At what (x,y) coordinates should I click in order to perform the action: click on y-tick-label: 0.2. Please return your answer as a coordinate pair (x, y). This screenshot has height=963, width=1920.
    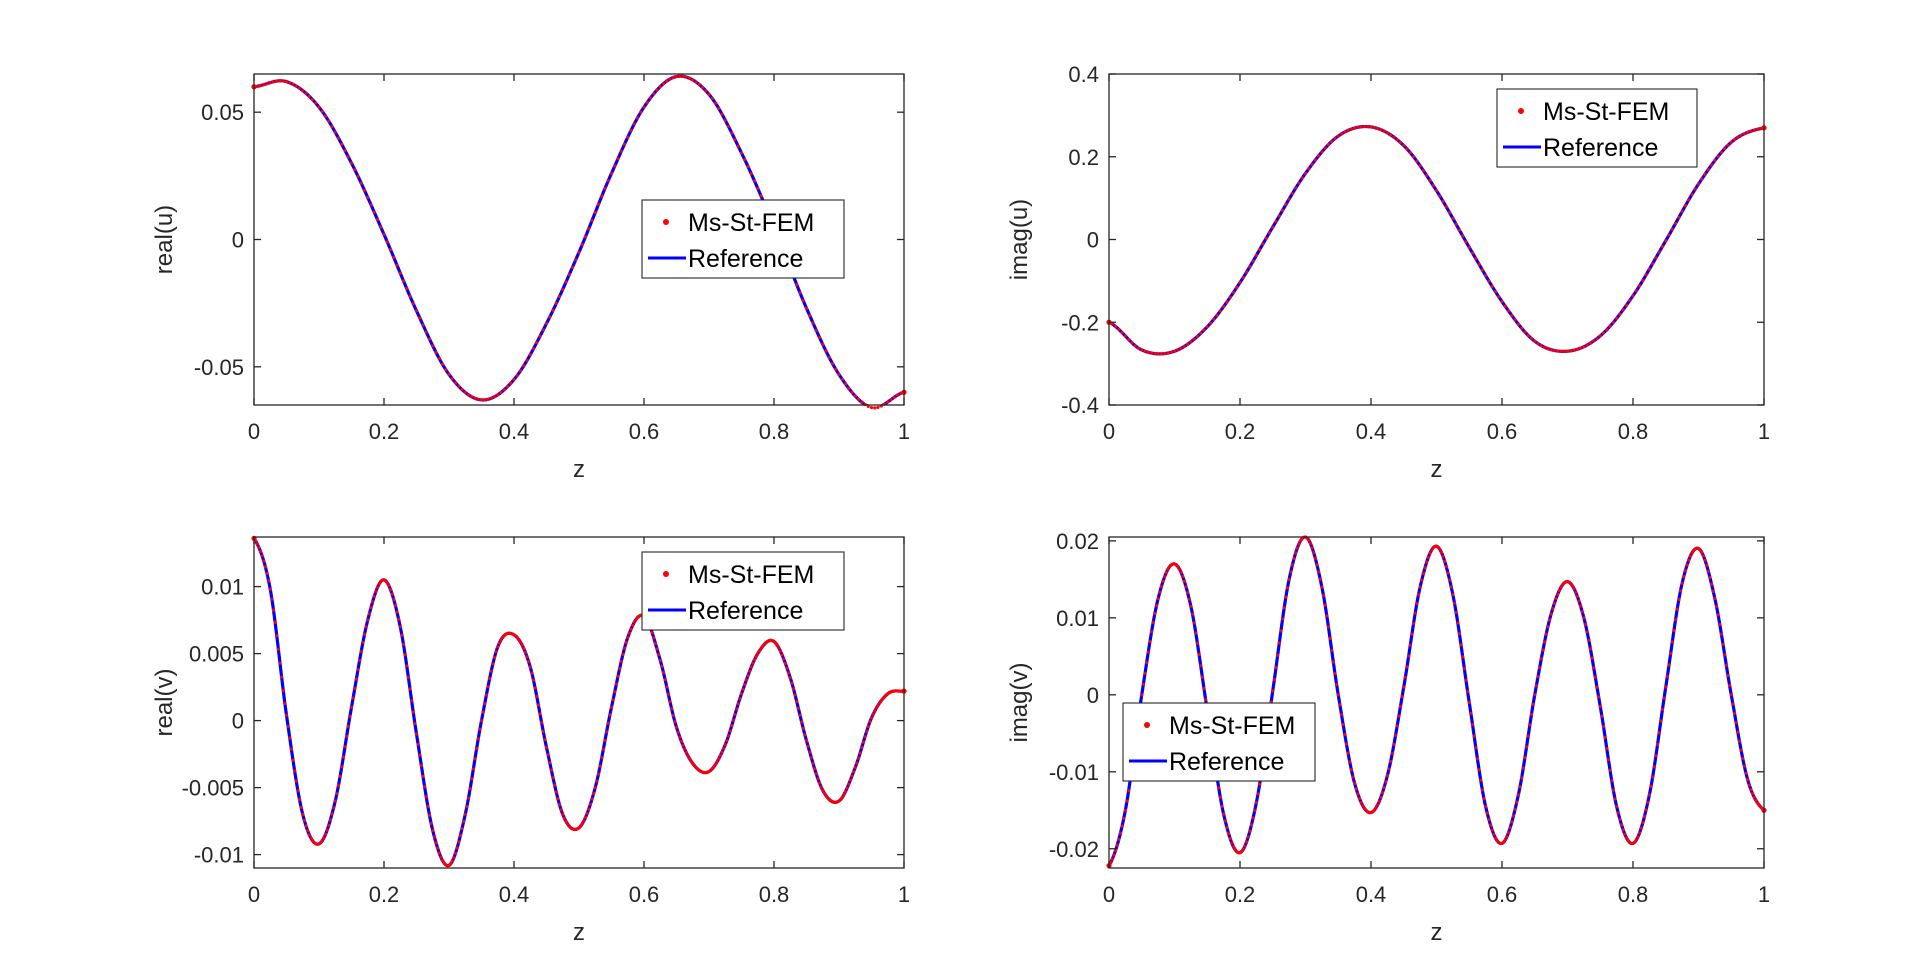
    Looking at the image, I should click on (1083, 157).